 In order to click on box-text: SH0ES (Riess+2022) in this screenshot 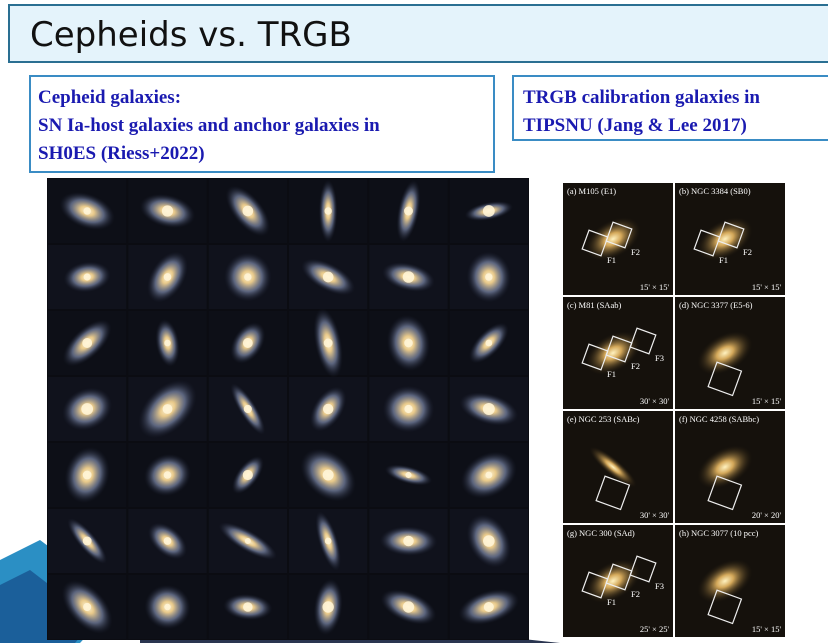, I will do `click(121, 153)`.